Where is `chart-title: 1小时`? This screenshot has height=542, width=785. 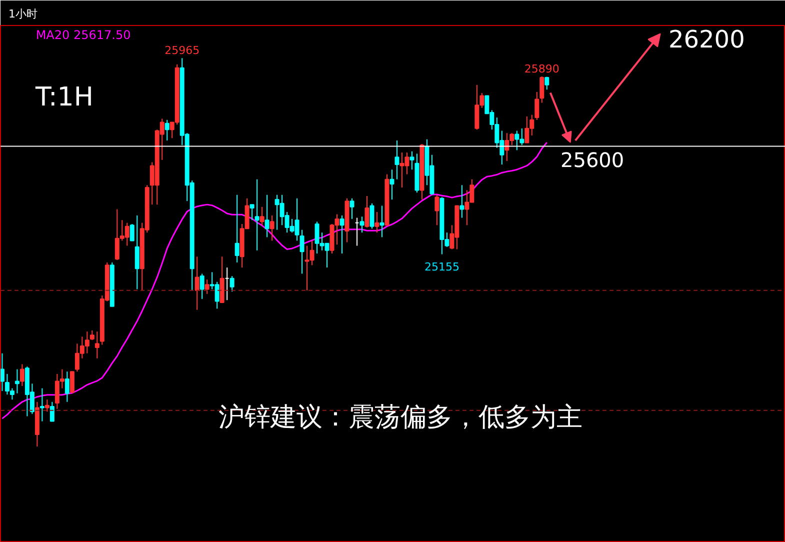 chart-title: 1小时 is located at coordinates (23, 14).